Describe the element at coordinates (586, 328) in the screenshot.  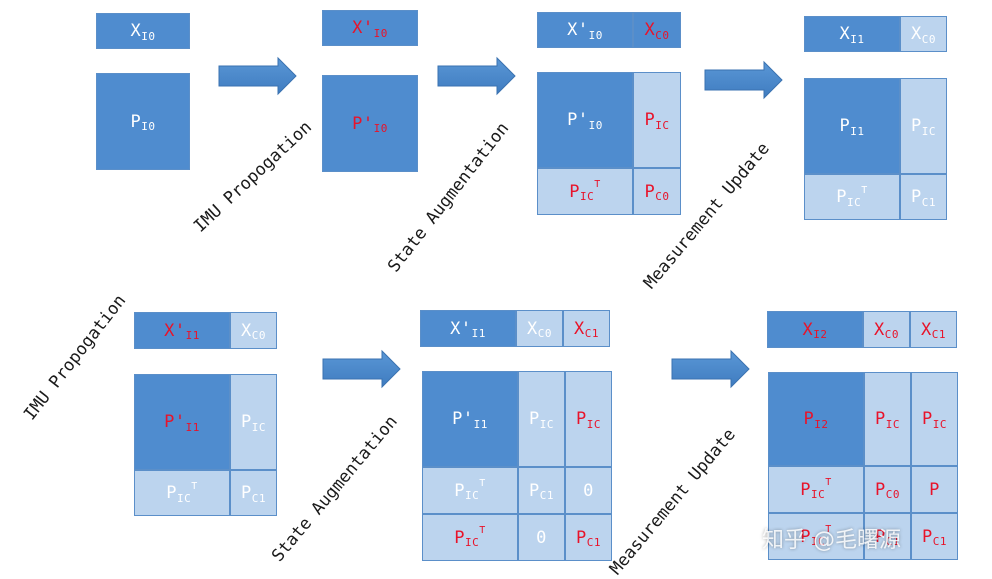
I see `matrix-cell-r2a-x-c1: X C1` at that location.